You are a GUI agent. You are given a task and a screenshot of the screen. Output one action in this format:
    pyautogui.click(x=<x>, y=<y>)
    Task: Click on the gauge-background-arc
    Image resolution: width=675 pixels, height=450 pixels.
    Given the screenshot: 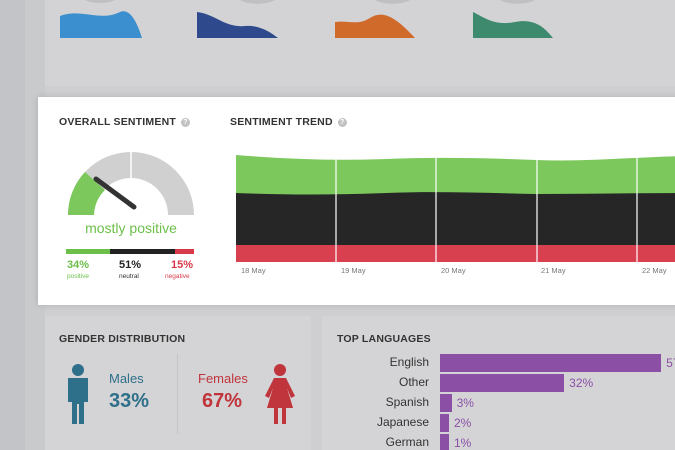 What is the action you would take?
    pyautogui.click(x=131, y=183)
    